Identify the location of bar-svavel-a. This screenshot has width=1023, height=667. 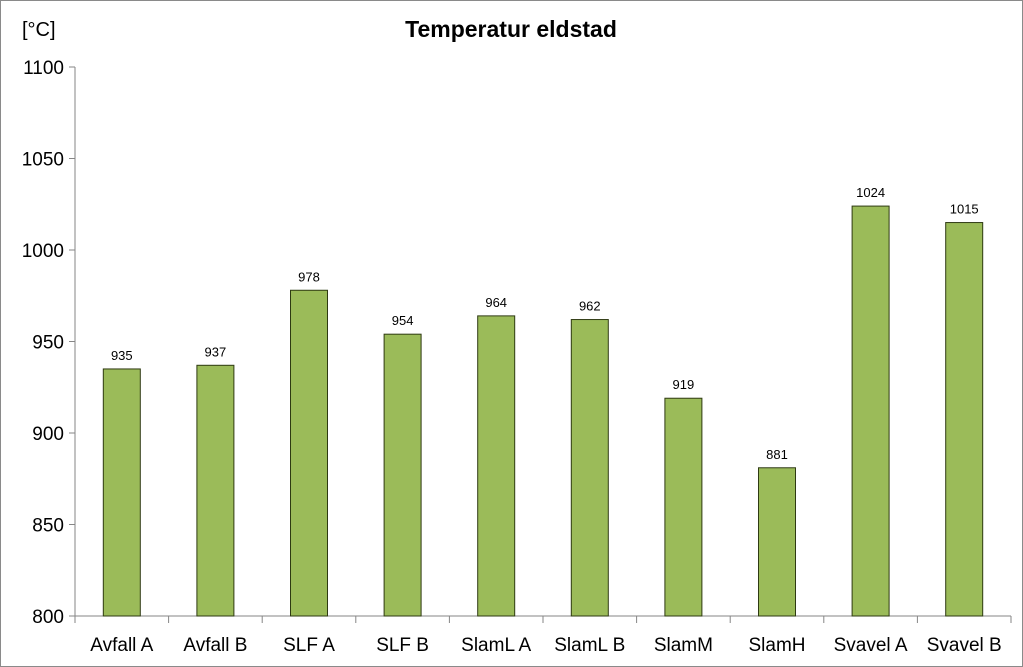
(870, 411).